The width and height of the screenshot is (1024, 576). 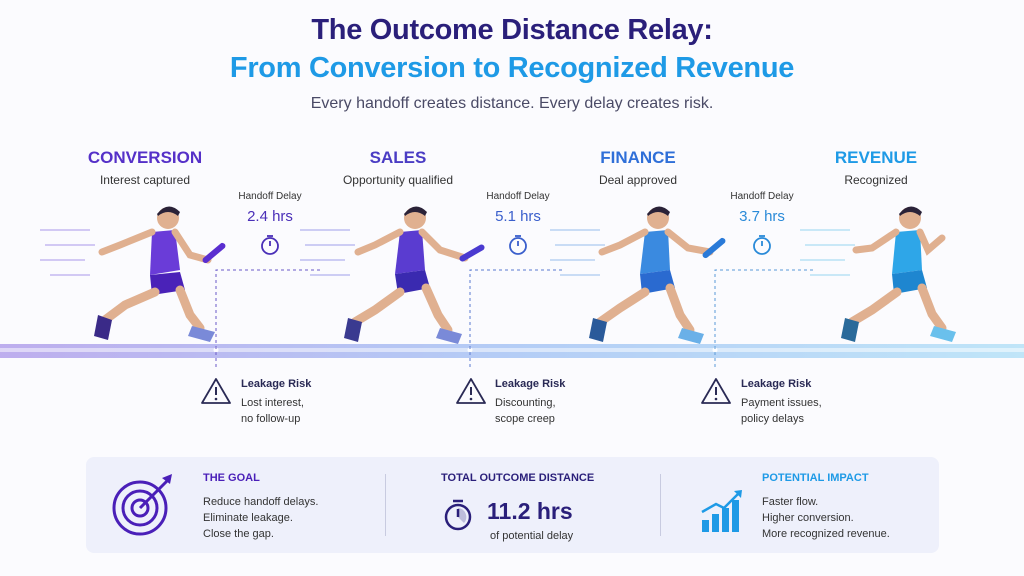 I want to click on stage-subtitle-sales: Opportunity qualified, so click(x=398, y=180).